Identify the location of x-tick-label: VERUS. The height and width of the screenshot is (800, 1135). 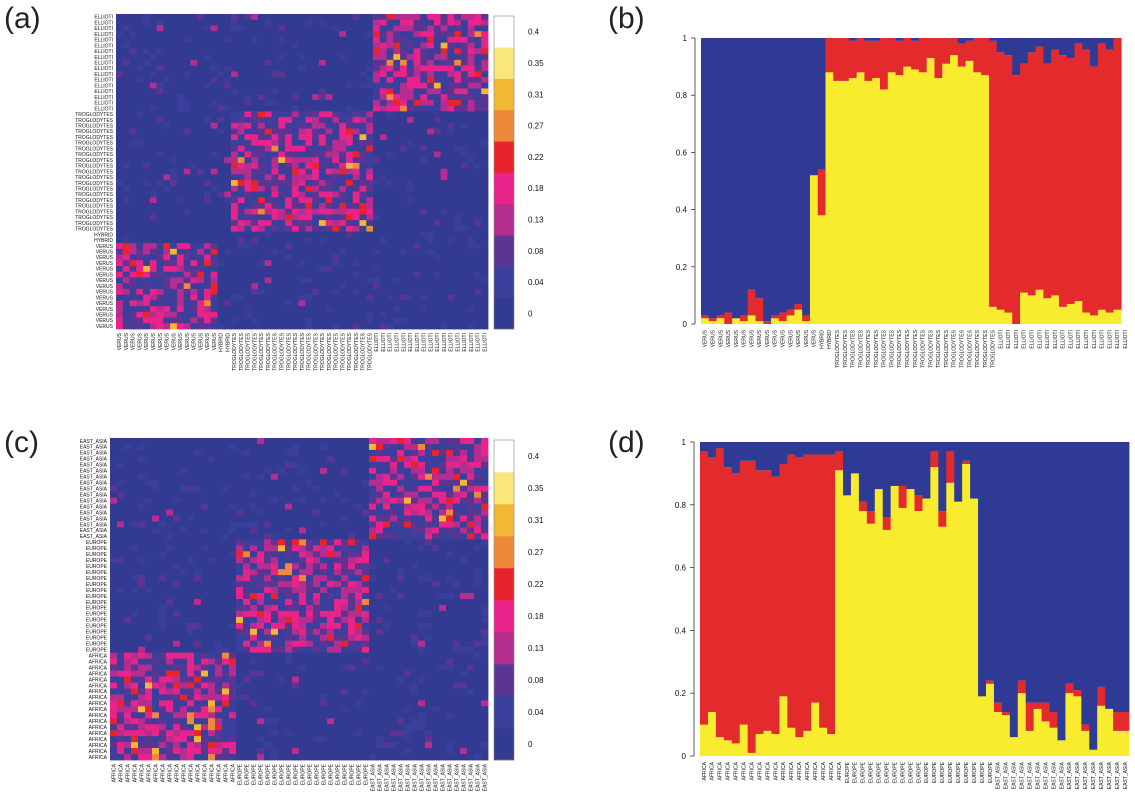
(737, 338).